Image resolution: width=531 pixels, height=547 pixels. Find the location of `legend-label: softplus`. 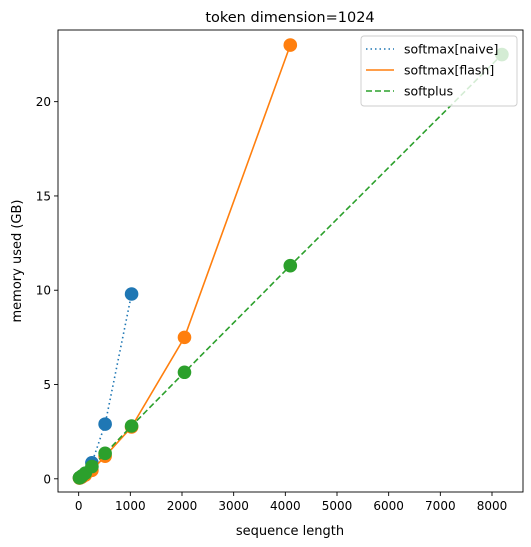

legend-label: softplus is located at coordinates (428, 91).